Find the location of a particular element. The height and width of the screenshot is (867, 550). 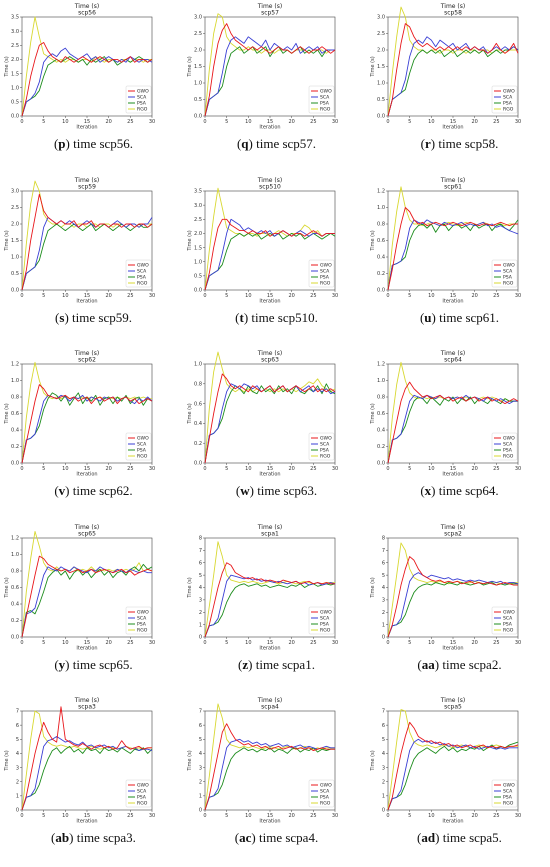

caption-text: time scpa1. is located at coordinates (283, 664).